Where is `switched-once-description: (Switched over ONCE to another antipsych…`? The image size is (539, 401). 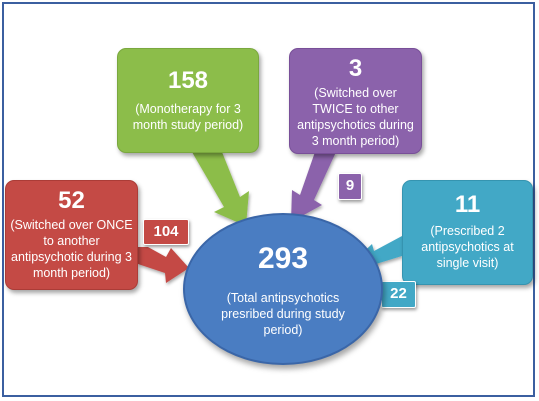
switched-once-description: (Switched over ONCE to another antipsych… is located at coordinates (71, 249).